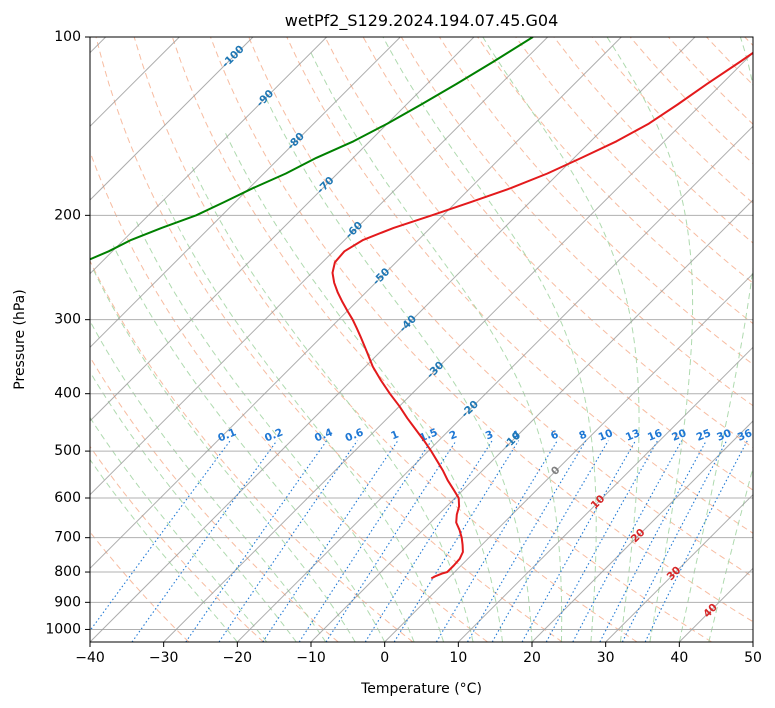 This screenshot has height=708, width=775. Describe the element at coordinates (67, 538) in the screenshot. I see `y-tick-label: 700` at that location.